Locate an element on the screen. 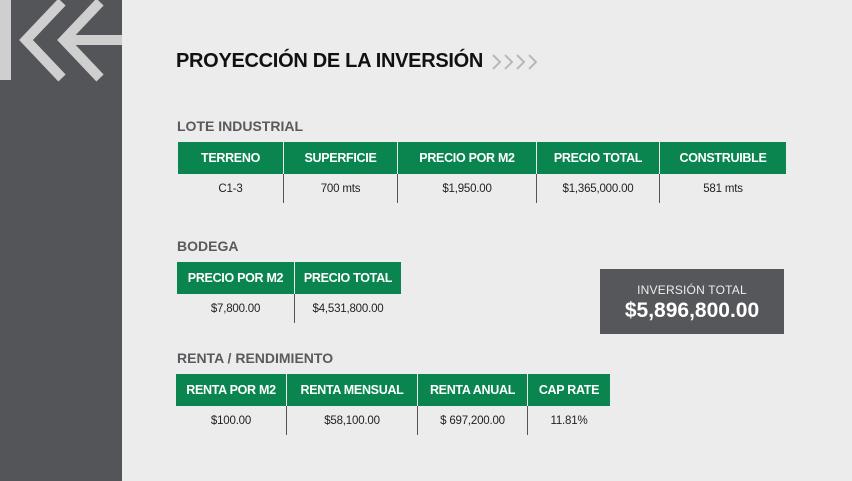 This screenshot has width=852, height=481. investment-total-value: $5,896,800.00 is located at coordinates (692, 310).